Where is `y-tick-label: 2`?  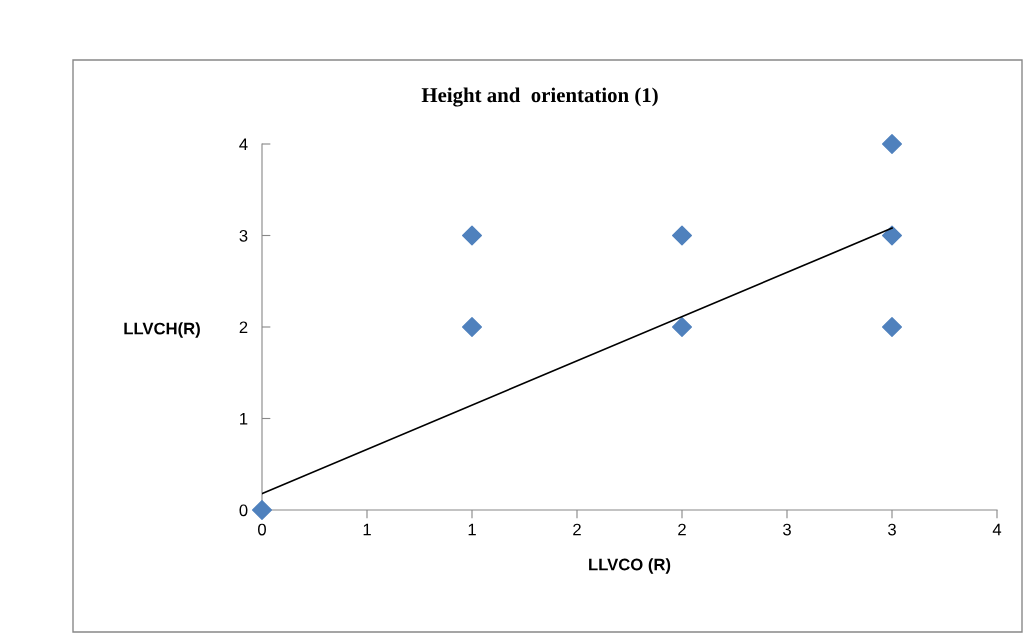
y-tick-label: 2 is located at coordinates (243, 327).